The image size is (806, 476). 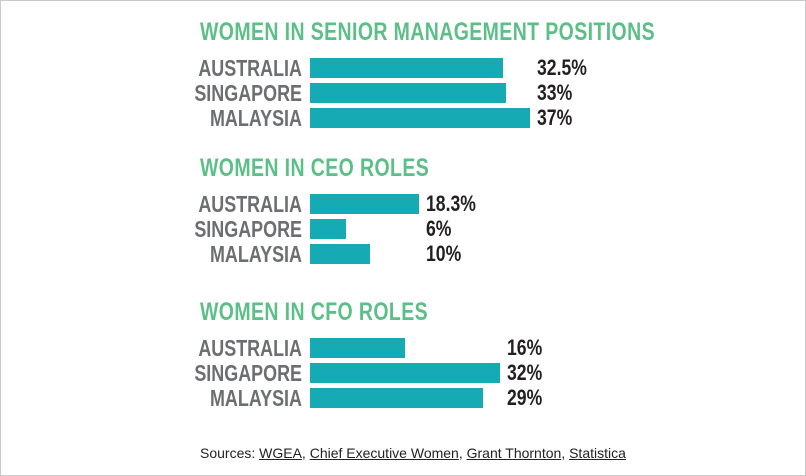 I want to click on value-label: 33%, so click(x=555, y=92).